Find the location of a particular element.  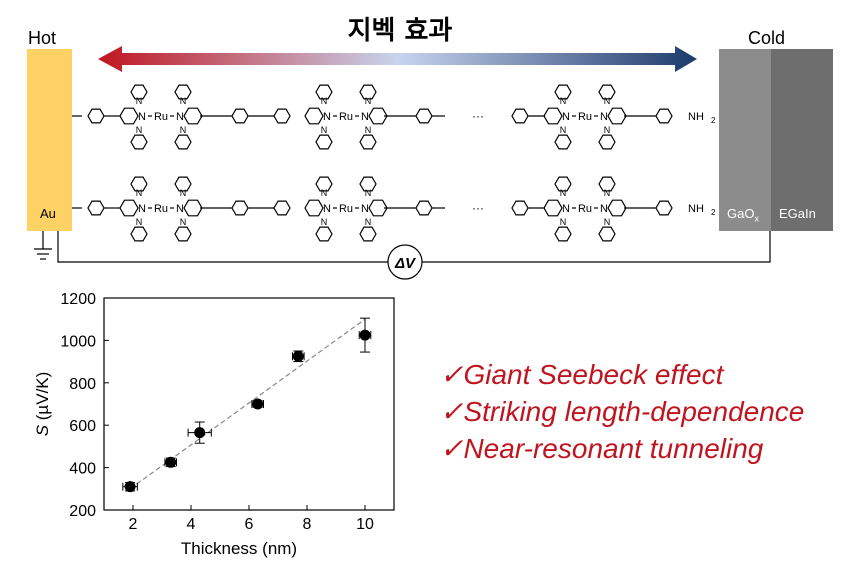

cold-label: Cold is located at coordinates (767, 38).